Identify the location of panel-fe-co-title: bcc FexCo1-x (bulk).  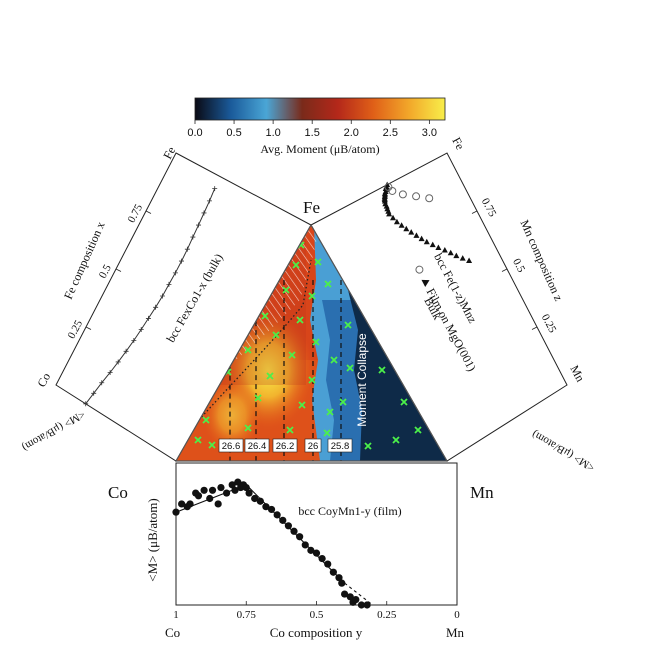
(194, 298).